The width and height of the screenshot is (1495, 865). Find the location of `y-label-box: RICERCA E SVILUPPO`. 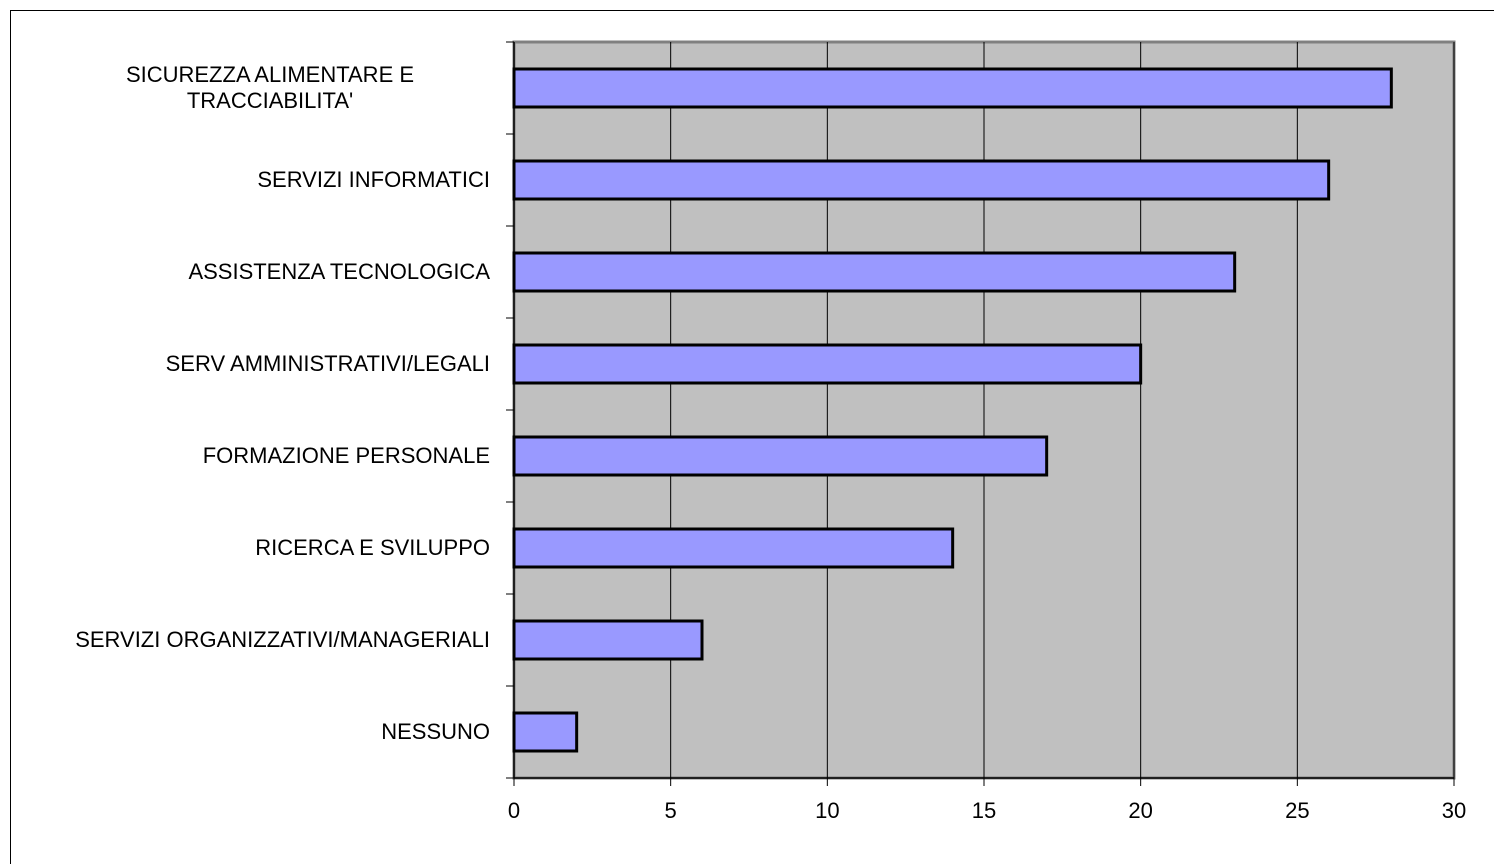

y-label-box: RICERCA E SVILUPPO is located at coordinates (245, 548).